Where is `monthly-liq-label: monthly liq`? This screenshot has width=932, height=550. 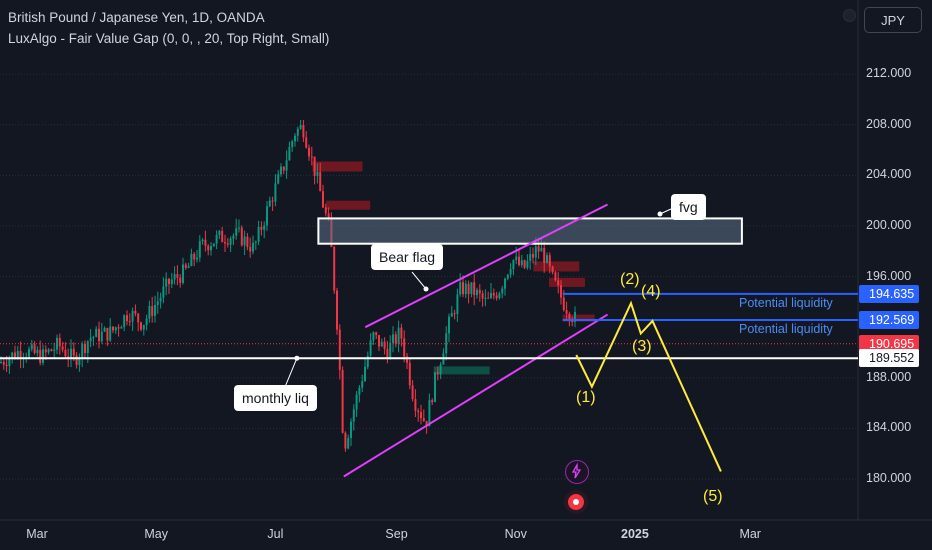 monthly-liq-label: monthly liq is located at coordinates (275, 398).